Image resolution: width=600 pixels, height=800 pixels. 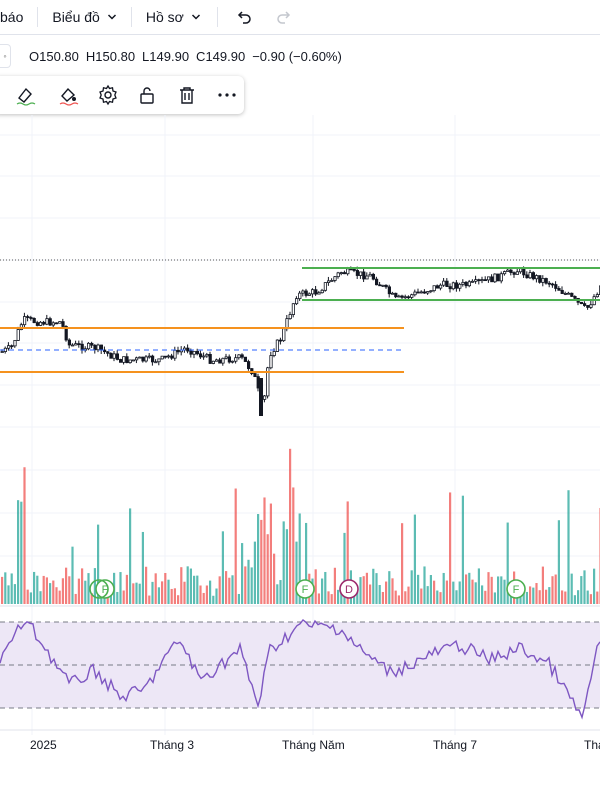 I want to click on close-label: C, so click(x=201, y=56).